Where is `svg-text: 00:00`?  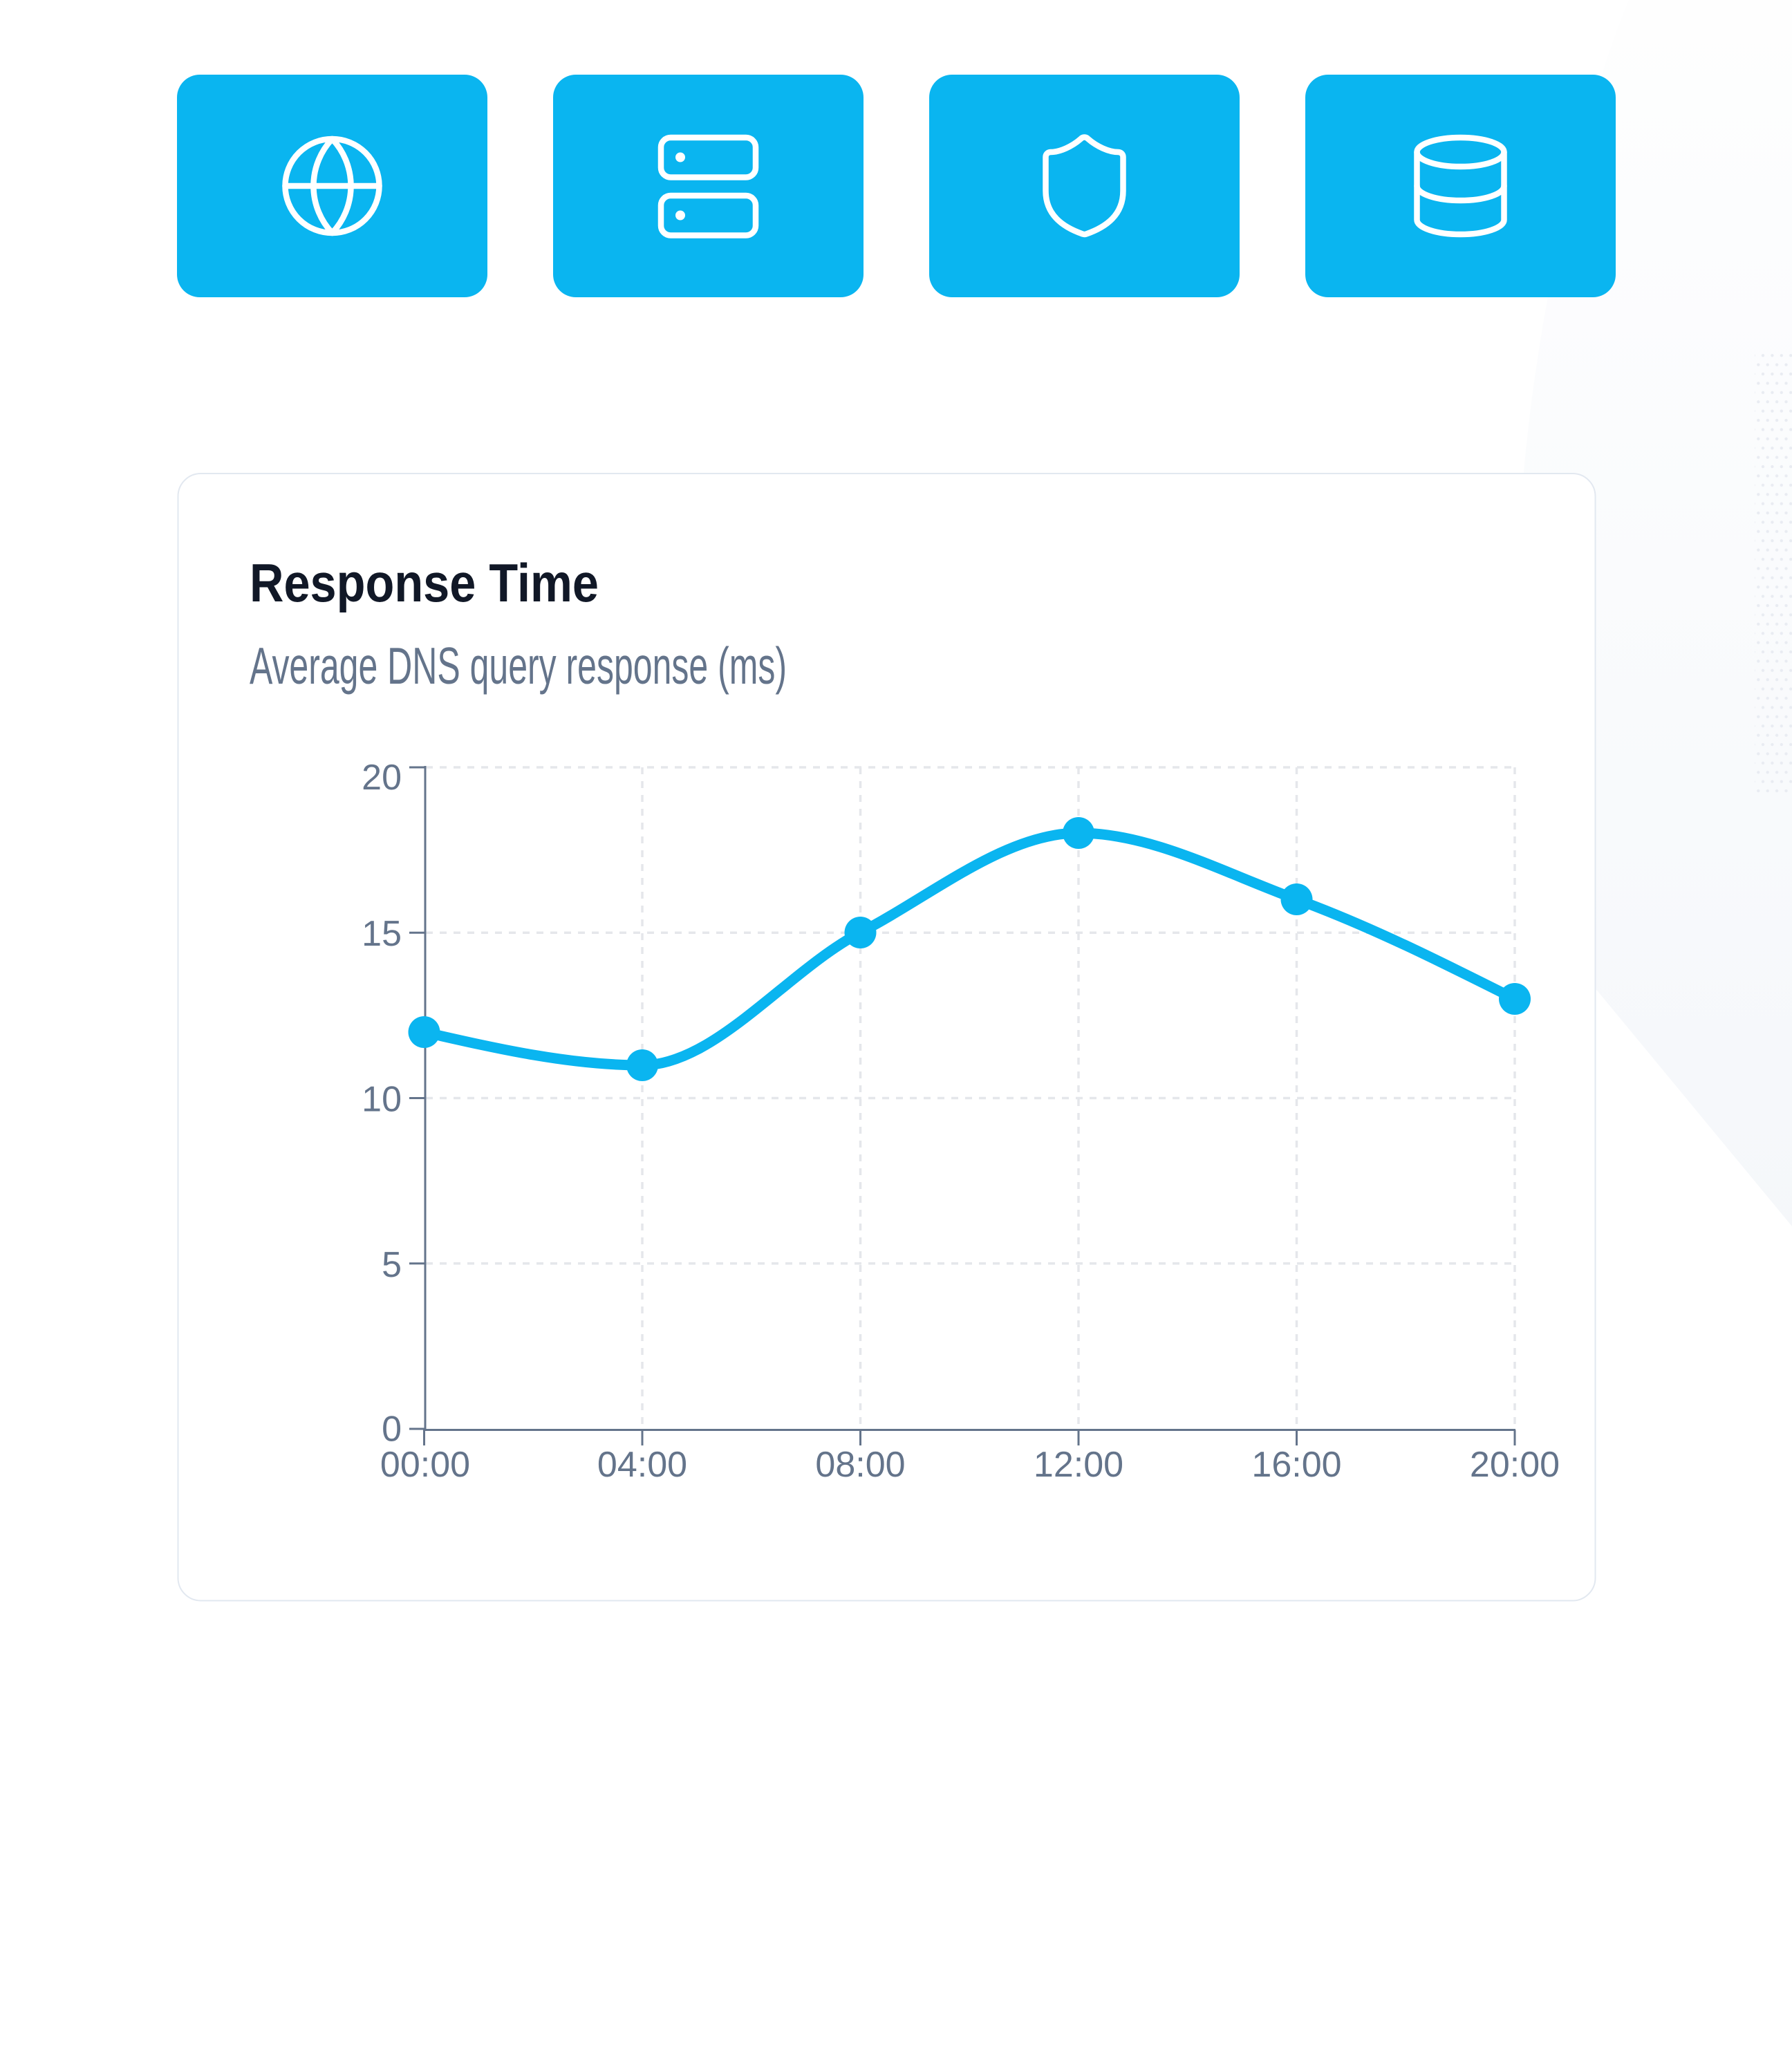 svg-text: 00:00 is located at coordinates (425, 1465).